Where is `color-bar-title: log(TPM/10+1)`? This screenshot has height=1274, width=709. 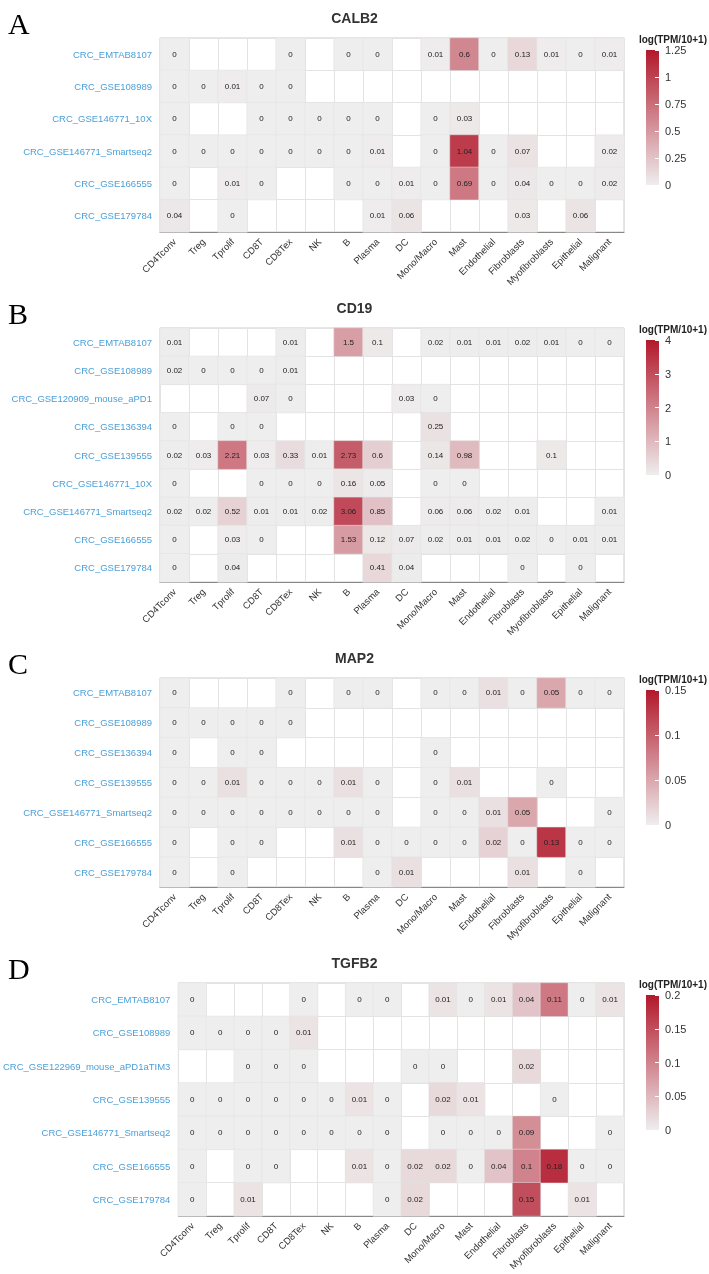
color-bar-title: log(TPM/10+1) is located at coordinates (673, 329).